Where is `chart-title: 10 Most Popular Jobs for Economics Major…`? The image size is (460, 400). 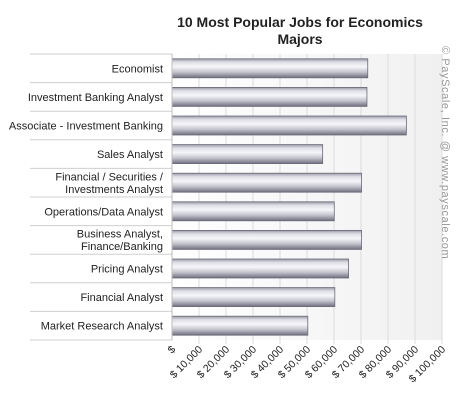 chart-title: 10 Most Popular Jobs for Economics Major… is located at coordinates (300, 30).